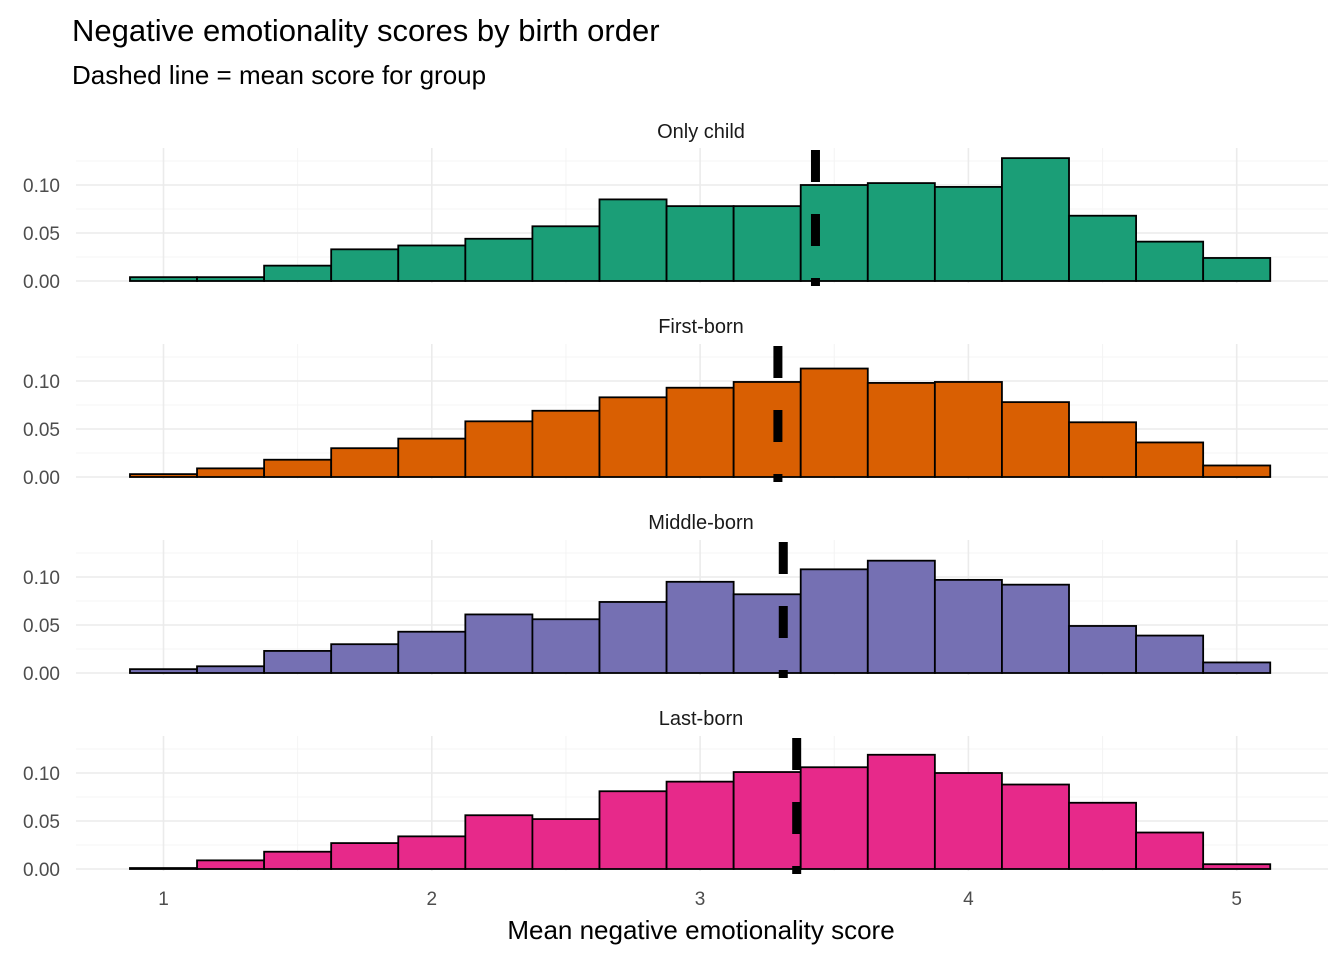 This screenshot has width=1344, height=960. What do you see at coordinates (432, 899) in the screenshot?
I see `x-tick-label: 2` at bounding box center [432, 899].